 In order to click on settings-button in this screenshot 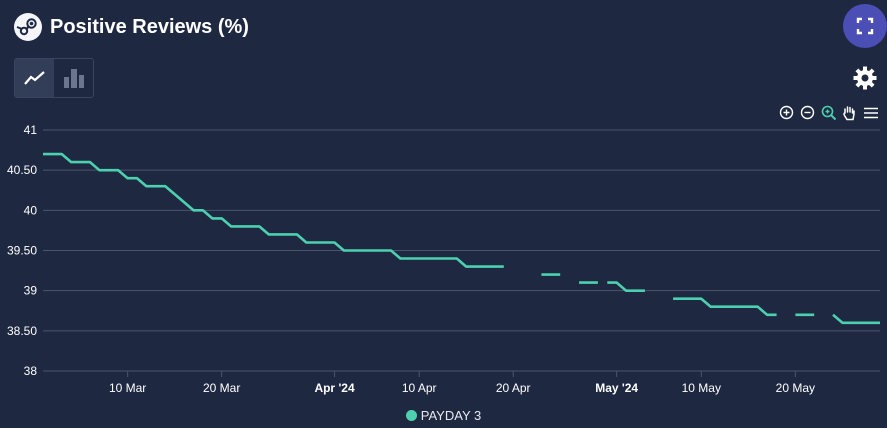, I will do `click(865, 78)`.